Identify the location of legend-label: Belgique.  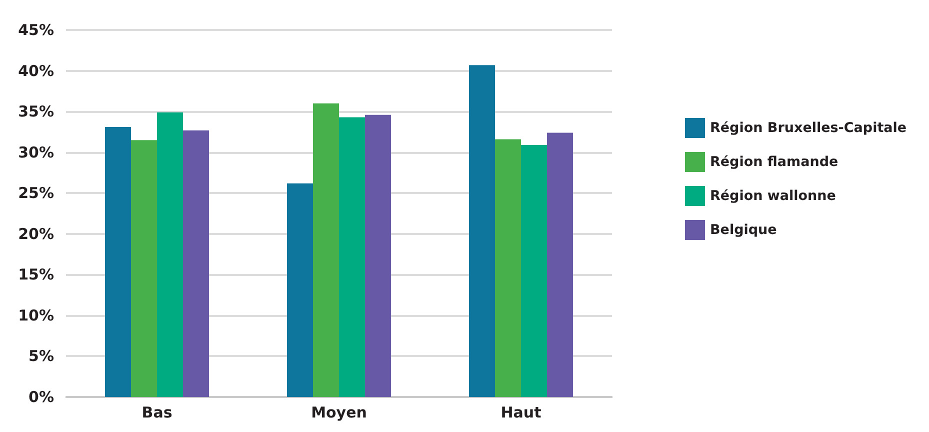
(743, 230).